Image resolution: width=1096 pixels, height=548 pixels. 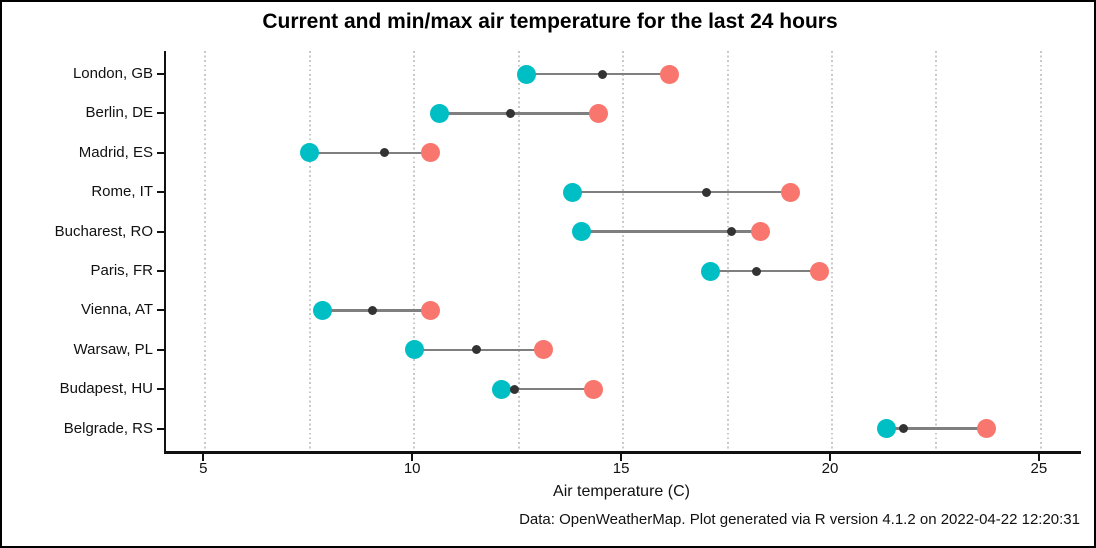 What do you see at coordinates (621, 491) in the screenshot?
I see `x-axis-label: Air temperature (C)` at bounding box center [621, 491].